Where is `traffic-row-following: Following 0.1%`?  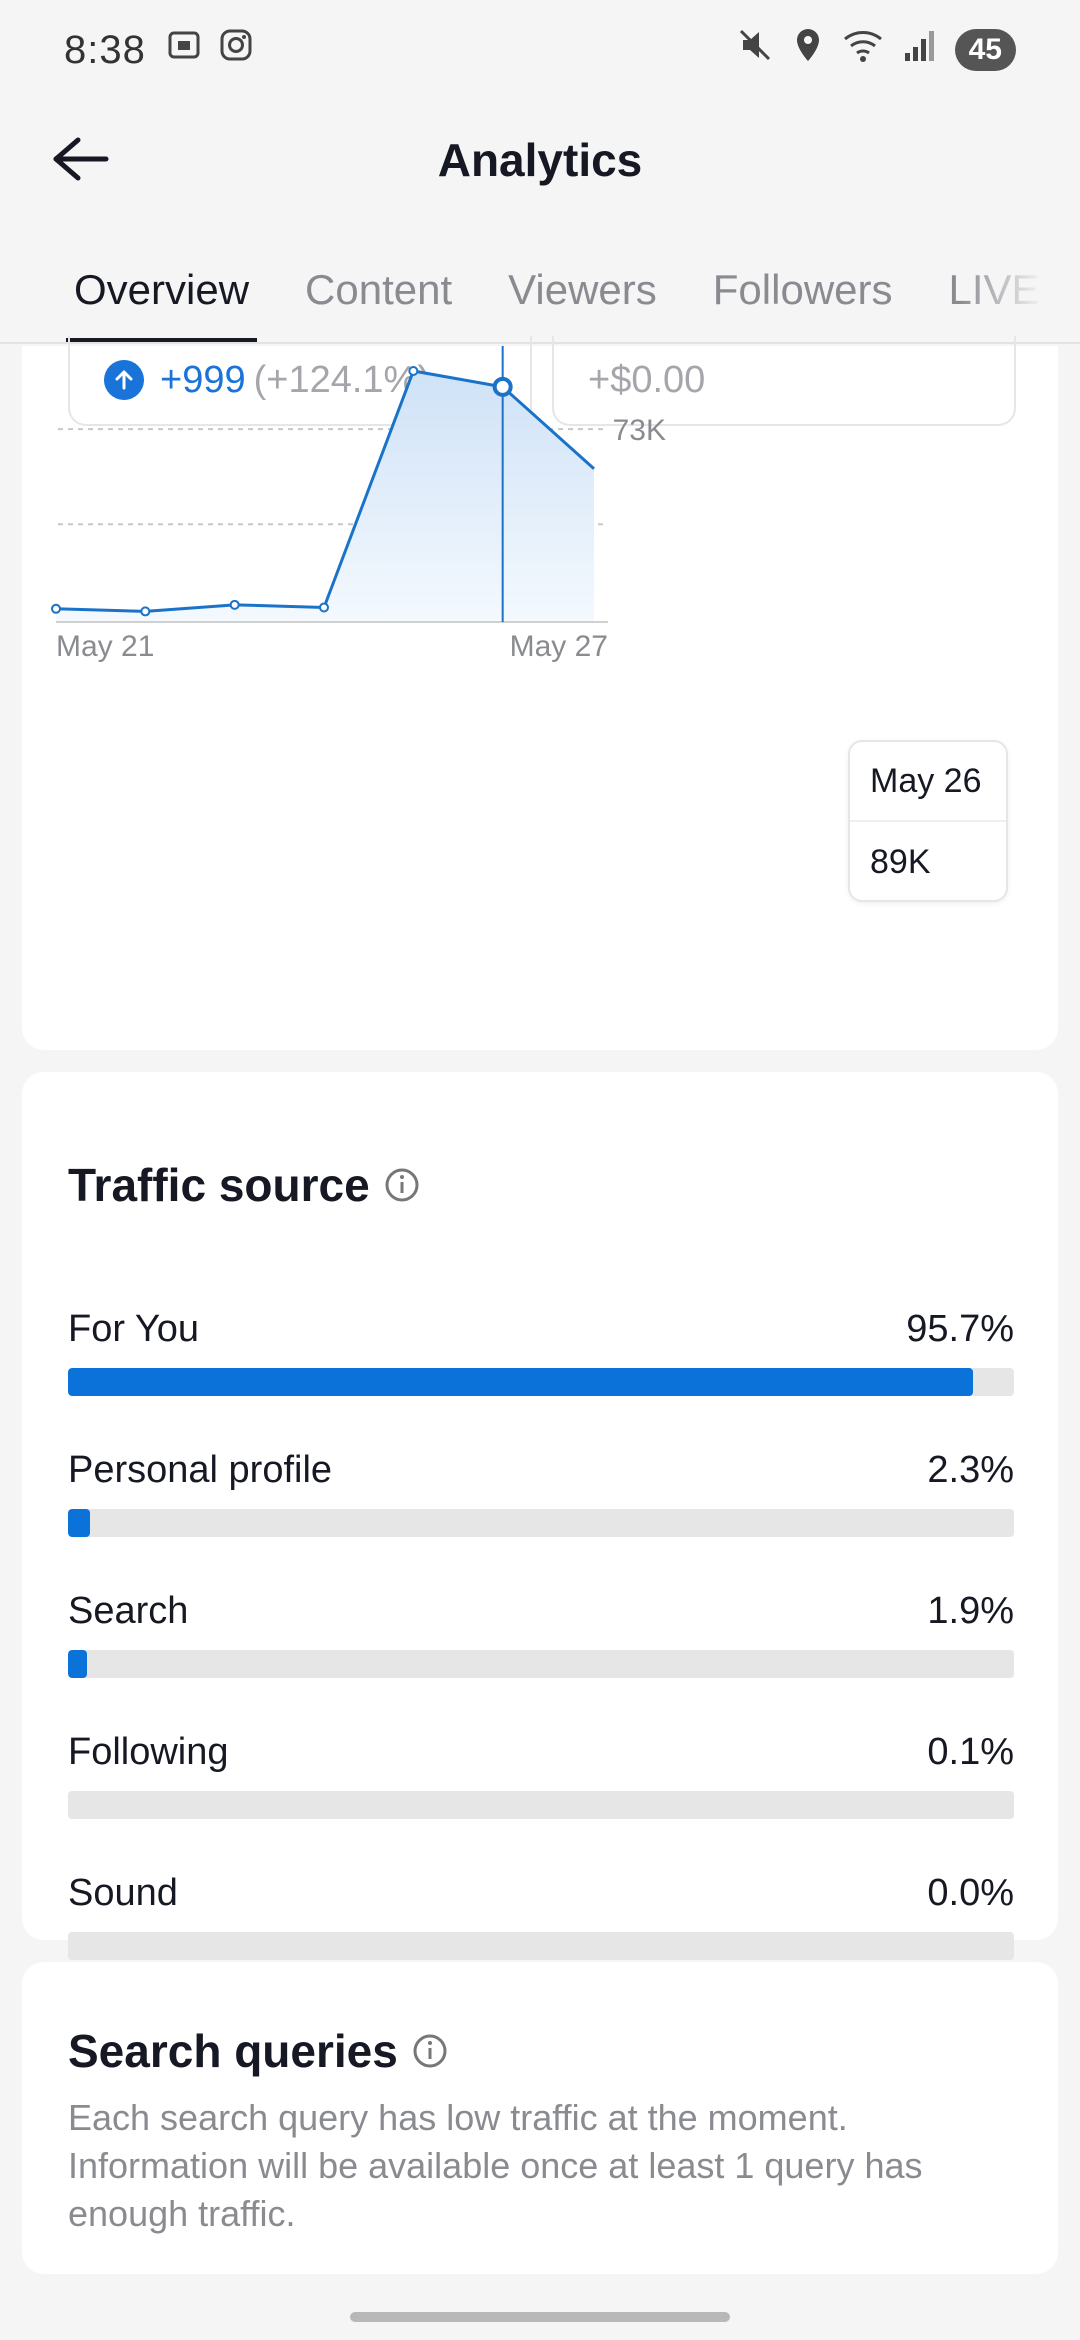
traffic-row-following: Following 0.1% is located at coordinates (541, 1775).